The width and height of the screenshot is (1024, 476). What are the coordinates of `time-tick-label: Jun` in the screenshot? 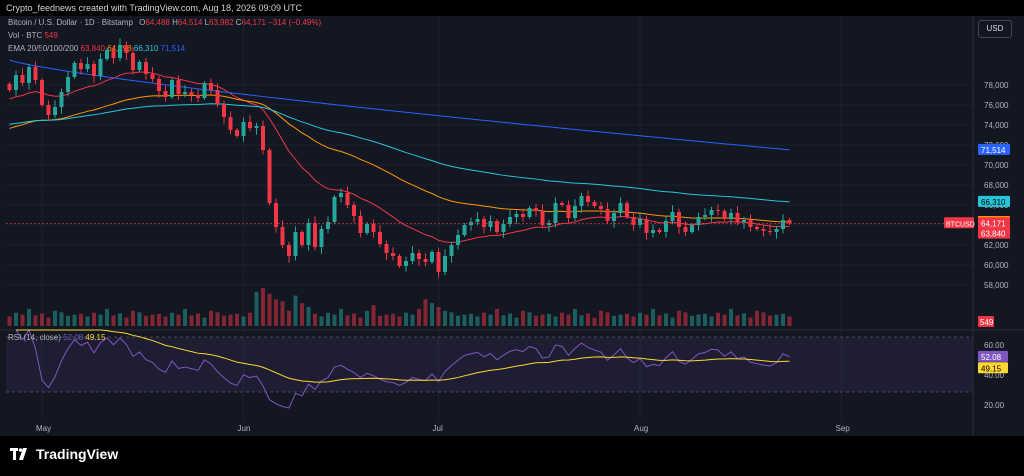 It's located at (244, 428).